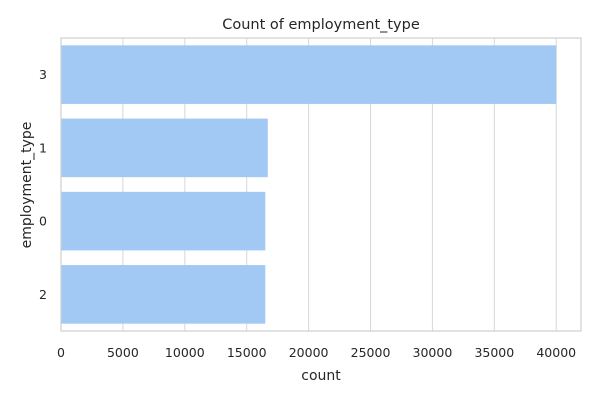 The height and width of the screenshot is (400, 600). What do you see at coordinates (43, 147) in the screenshot?
I see `y-tick-label: 1` at bounding box center [43, 147].